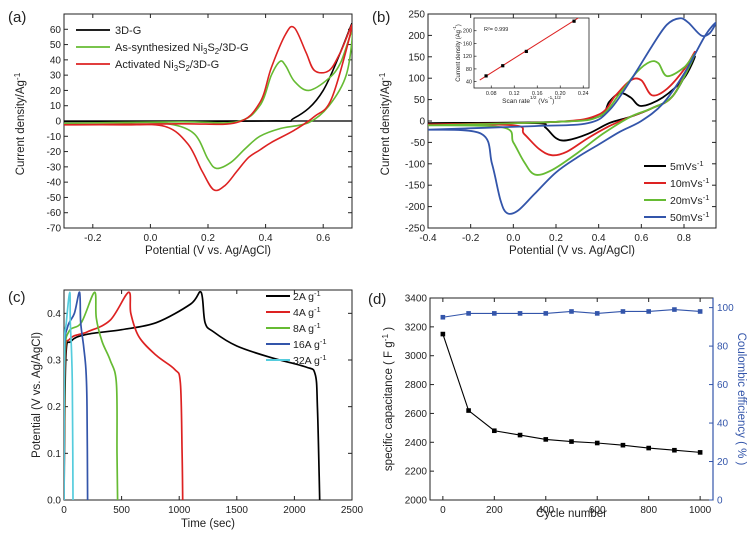 The image size is (750, 545). I want to click on y-tick-label: -150, so click(415, 186).